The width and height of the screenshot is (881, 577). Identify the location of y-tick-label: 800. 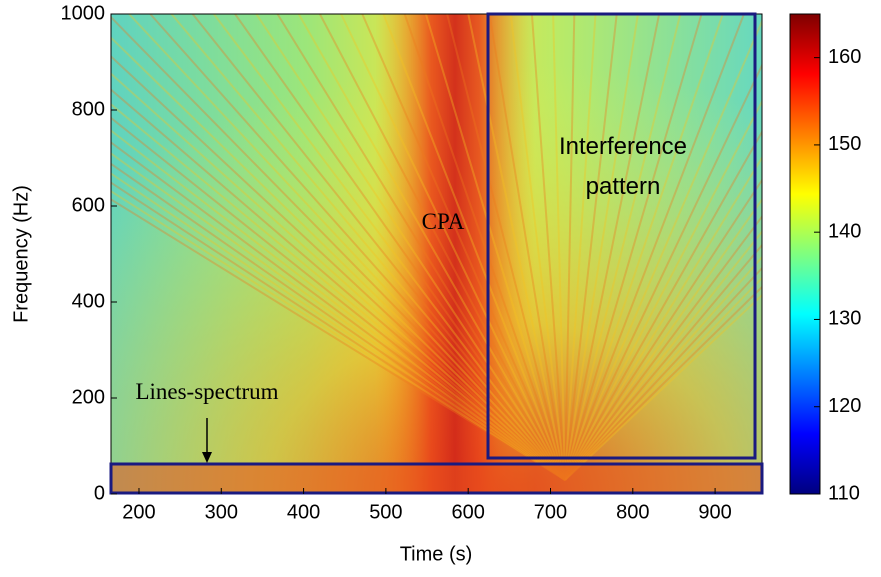
(88, 109).